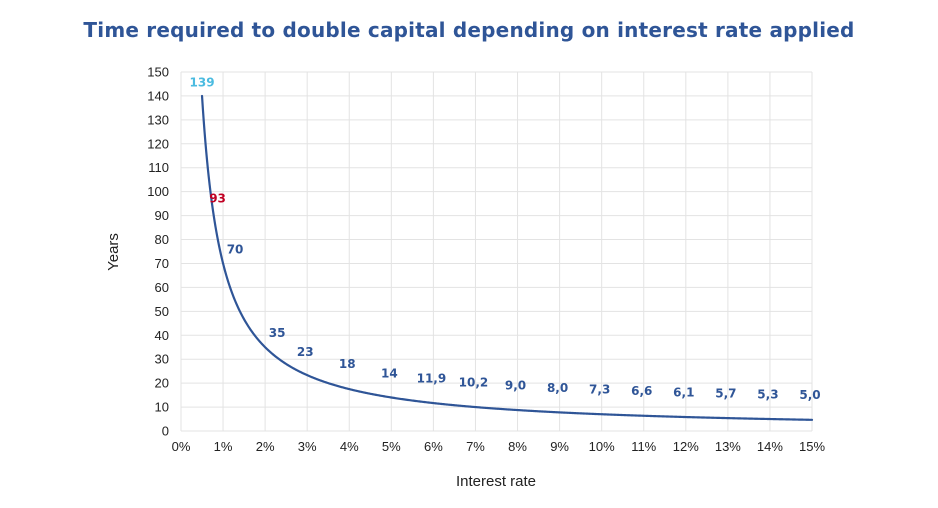 The width and height of the screenshot is (938, 508). I want to click on x-tick-label: 10%, so click(602, 446).